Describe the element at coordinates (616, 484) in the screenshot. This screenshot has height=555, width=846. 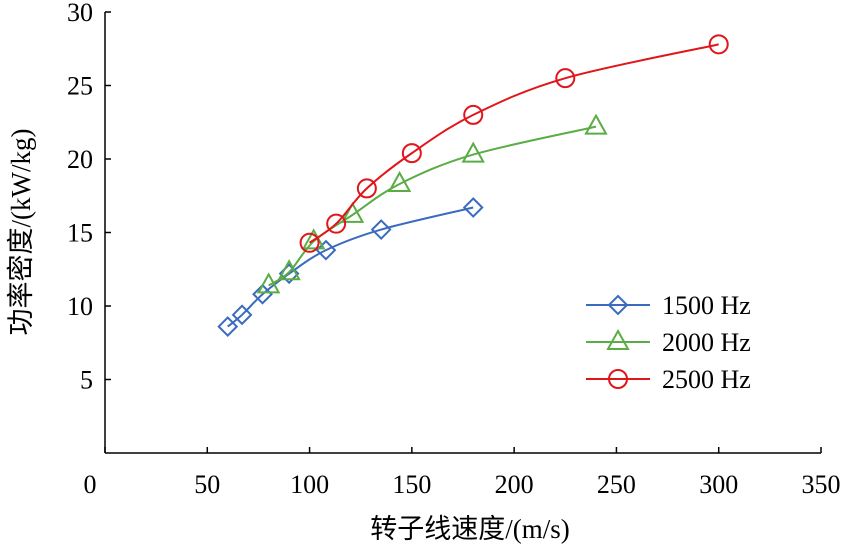
I see `x-tick-label: 250` at that location.